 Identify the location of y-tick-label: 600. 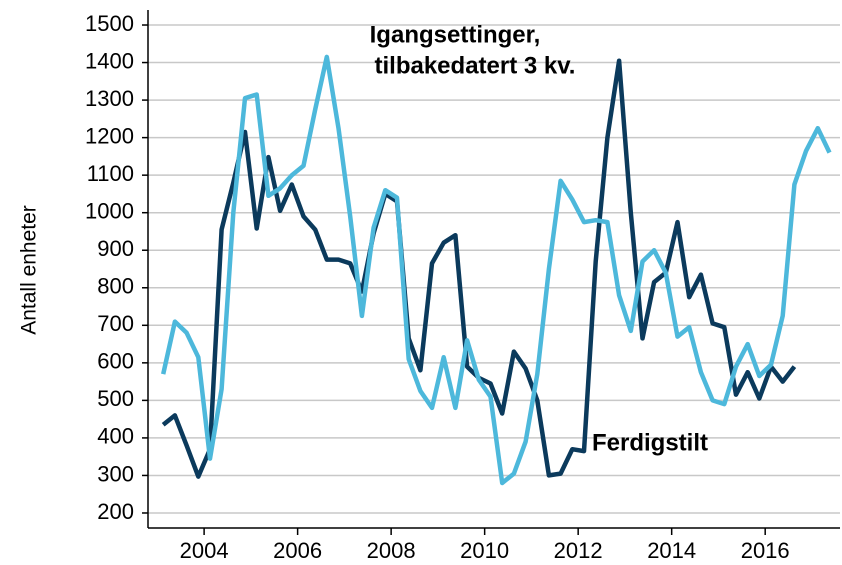
(115, 361).